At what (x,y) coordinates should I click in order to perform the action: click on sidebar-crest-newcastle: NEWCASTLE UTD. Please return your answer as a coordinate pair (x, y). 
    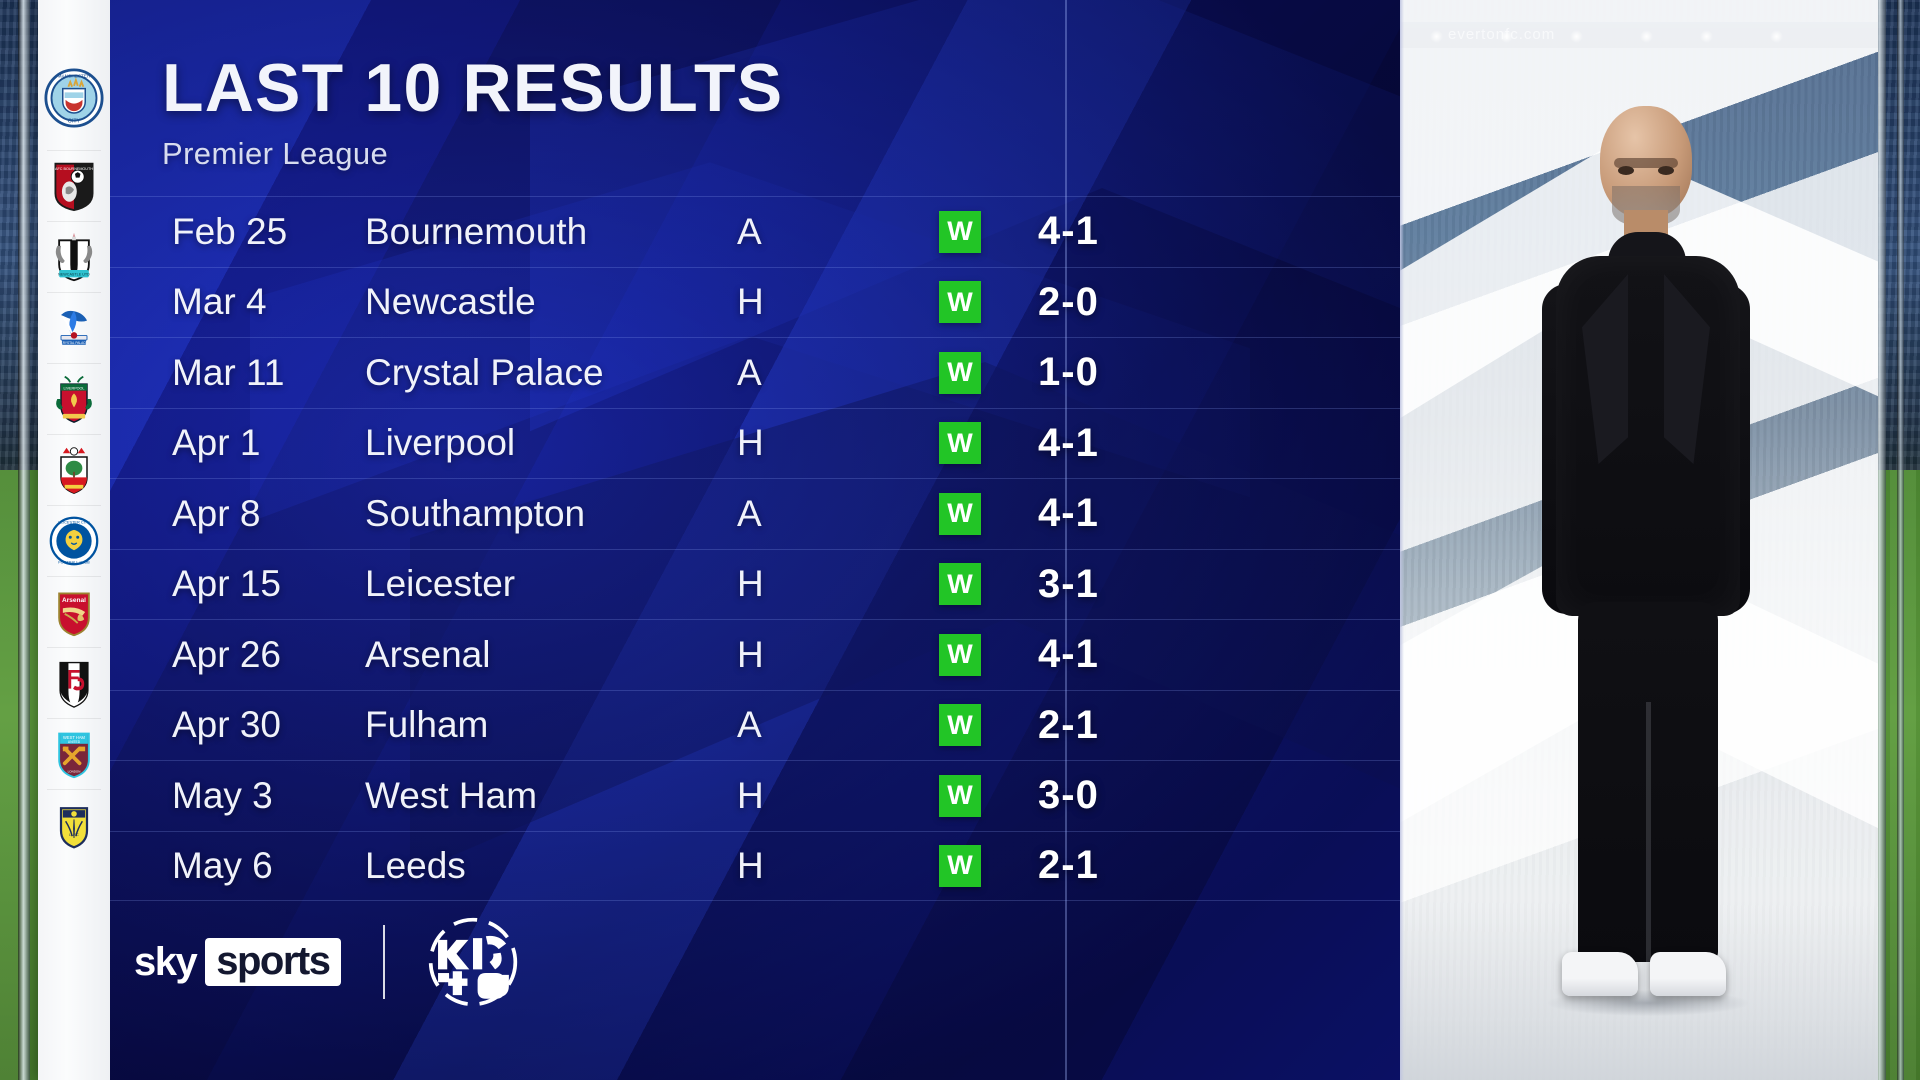
    Looking at the image, I should click on (74, 256).